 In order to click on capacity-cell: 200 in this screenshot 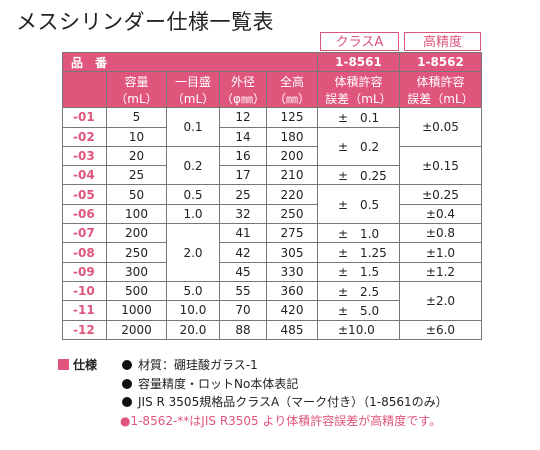, I will do `click(136, 233)`.